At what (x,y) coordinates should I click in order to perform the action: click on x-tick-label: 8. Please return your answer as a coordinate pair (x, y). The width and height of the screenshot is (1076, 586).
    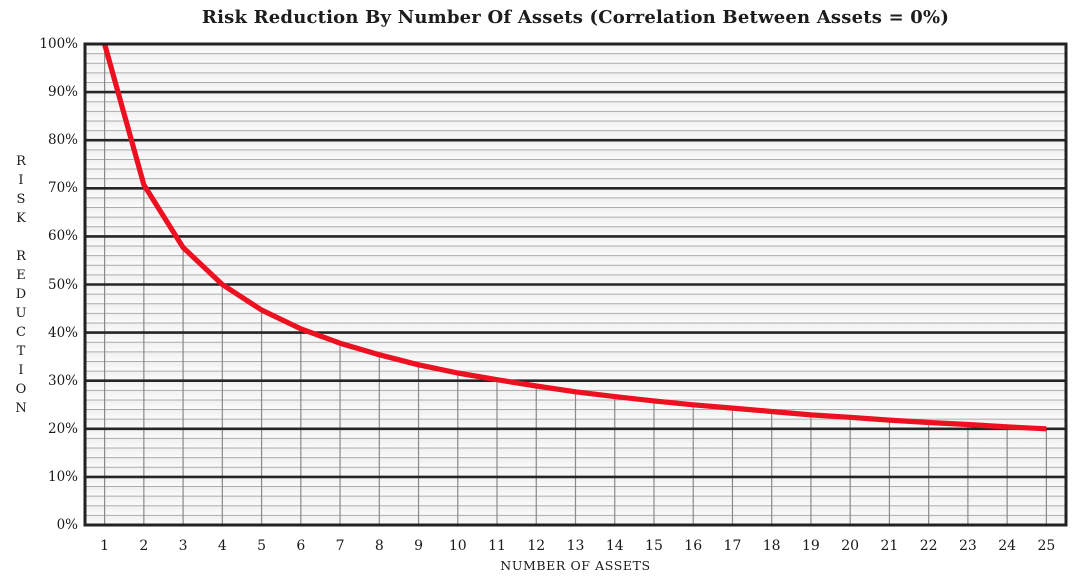
    Looking at the image, I should click on (379, 546).